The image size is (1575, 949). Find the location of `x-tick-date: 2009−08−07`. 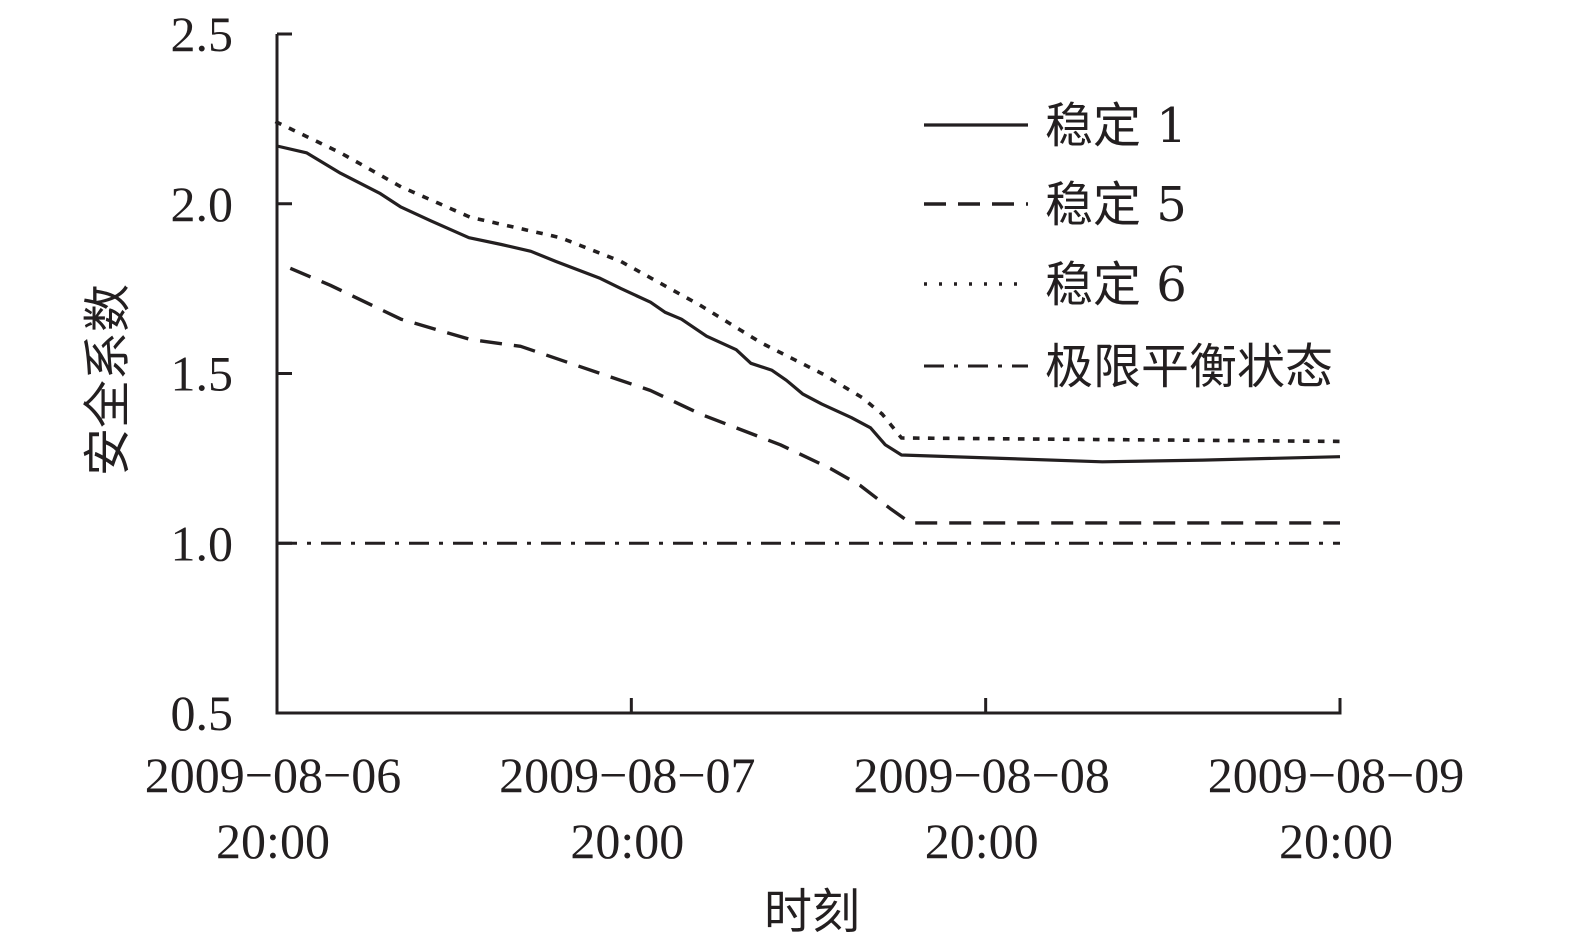

x-tick-date: 2009−08−07 is located at coordinates (627, 775).